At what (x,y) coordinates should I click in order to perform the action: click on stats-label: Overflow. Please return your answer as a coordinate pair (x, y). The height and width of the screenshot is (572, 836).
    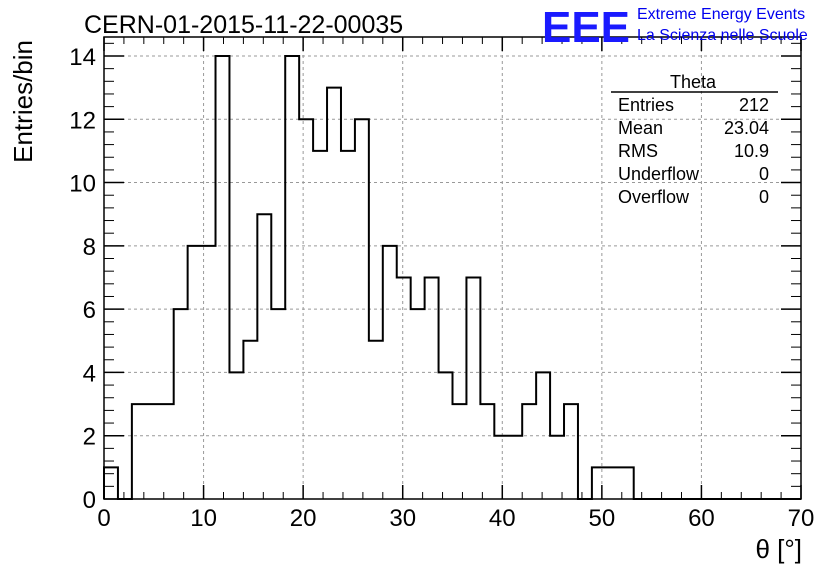
    Looking at the image, I should click on (654, 197).